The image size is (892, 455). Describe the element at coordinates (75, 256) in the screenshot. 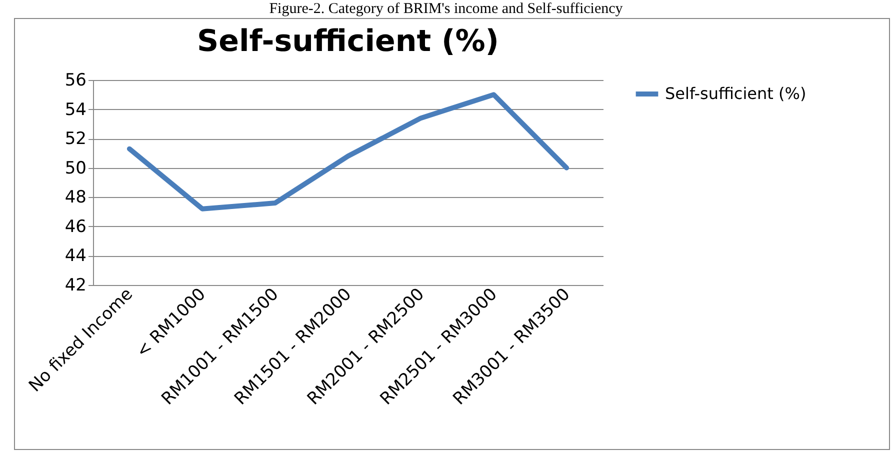

I see `y-tick-label: 44` at that location.